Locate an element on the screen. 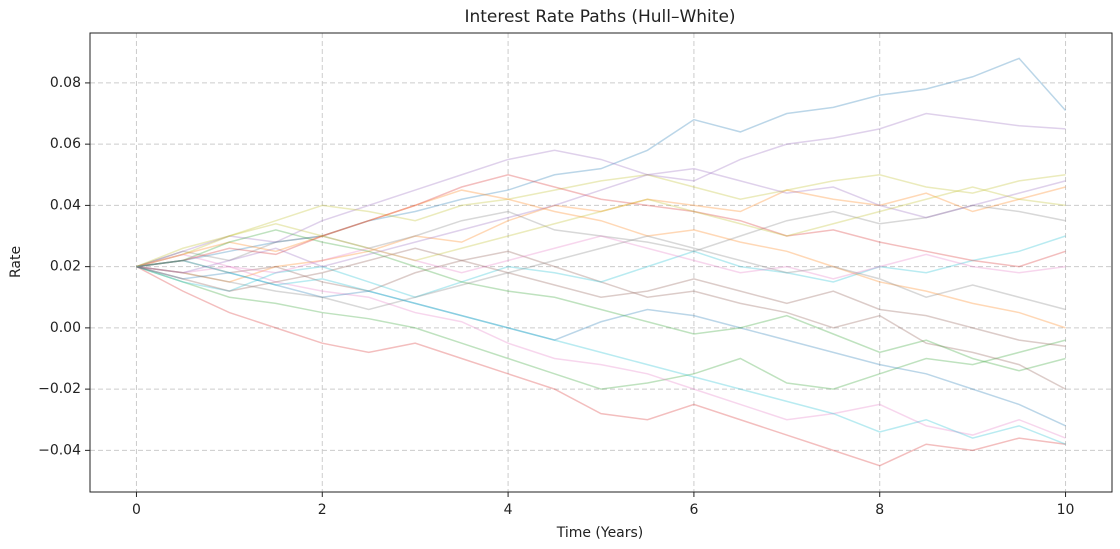 This screenshot has width=1120, height=549. y-tick-label: −0.02 is located at coordinates (59, 389).